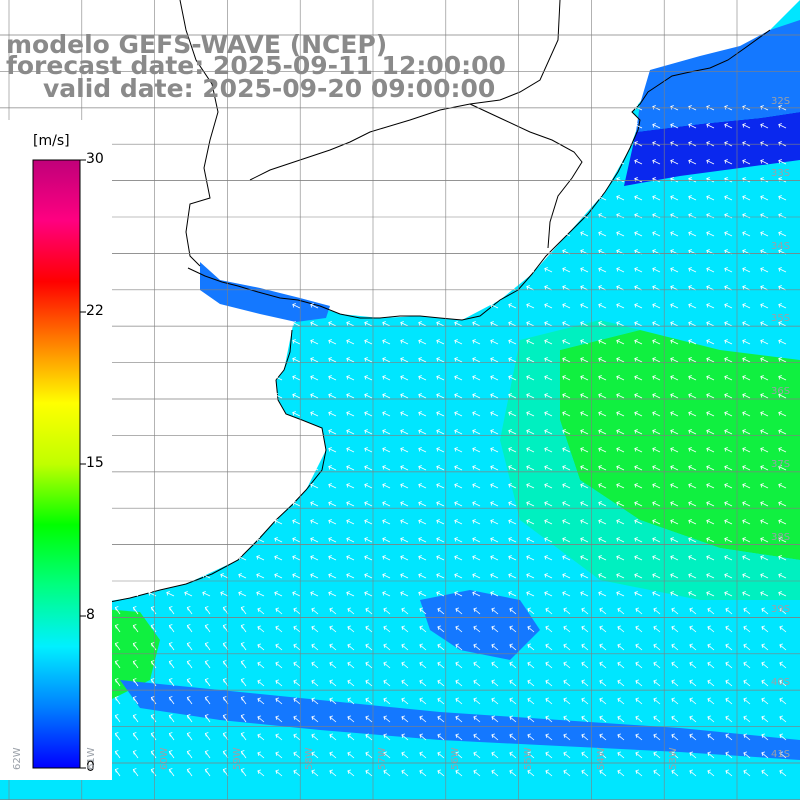 The height and width of the screenshot is (800, 800). Describe the element at coordinates (455, 758) in the screenshot. I see `longitude-label: 56W` at that location.